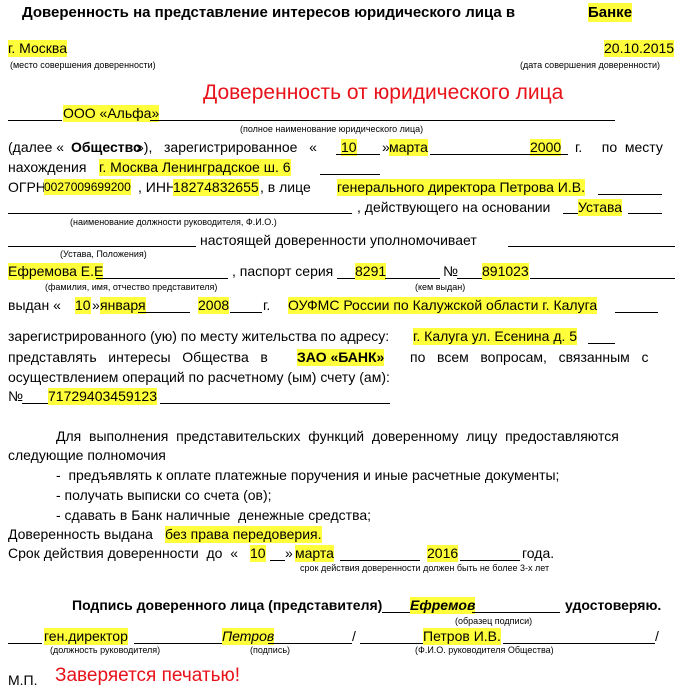  I want to click on head-name: Петров И.В., so click(462, 636).